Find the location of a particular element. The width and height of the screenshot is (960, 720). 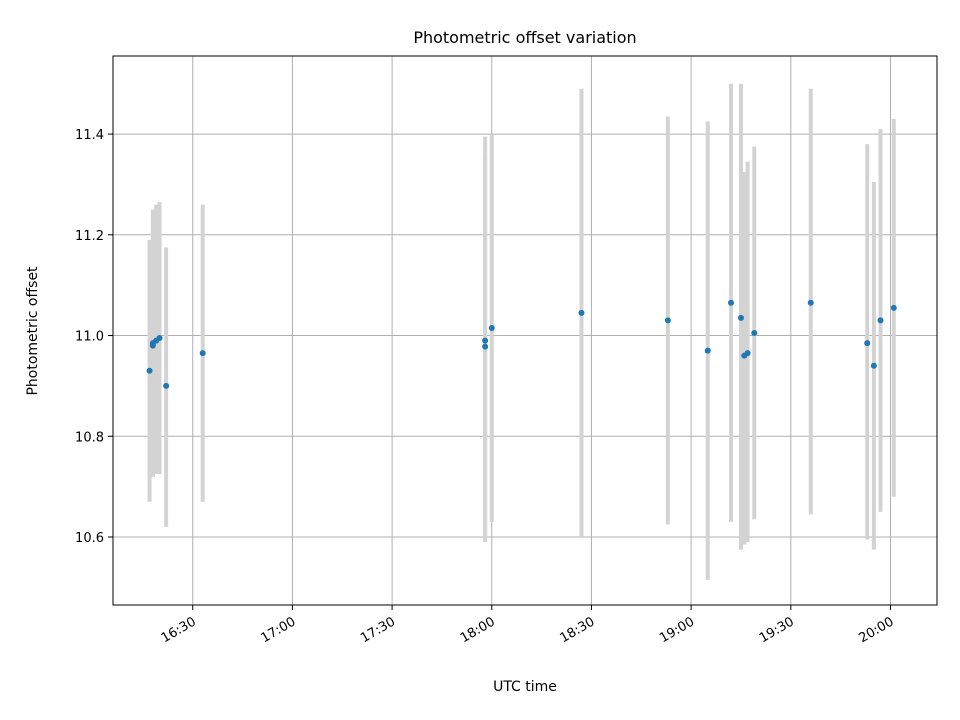

y-tick-label: 11.4 is located at coordinates (89, 135).